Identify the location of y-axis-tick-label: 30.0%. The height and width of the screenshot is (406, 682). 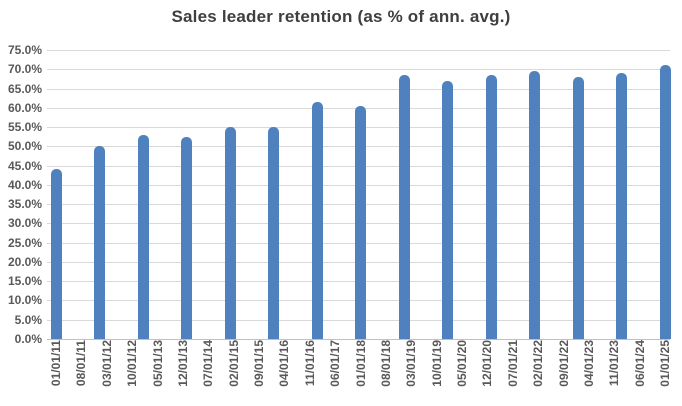
(24, 223).